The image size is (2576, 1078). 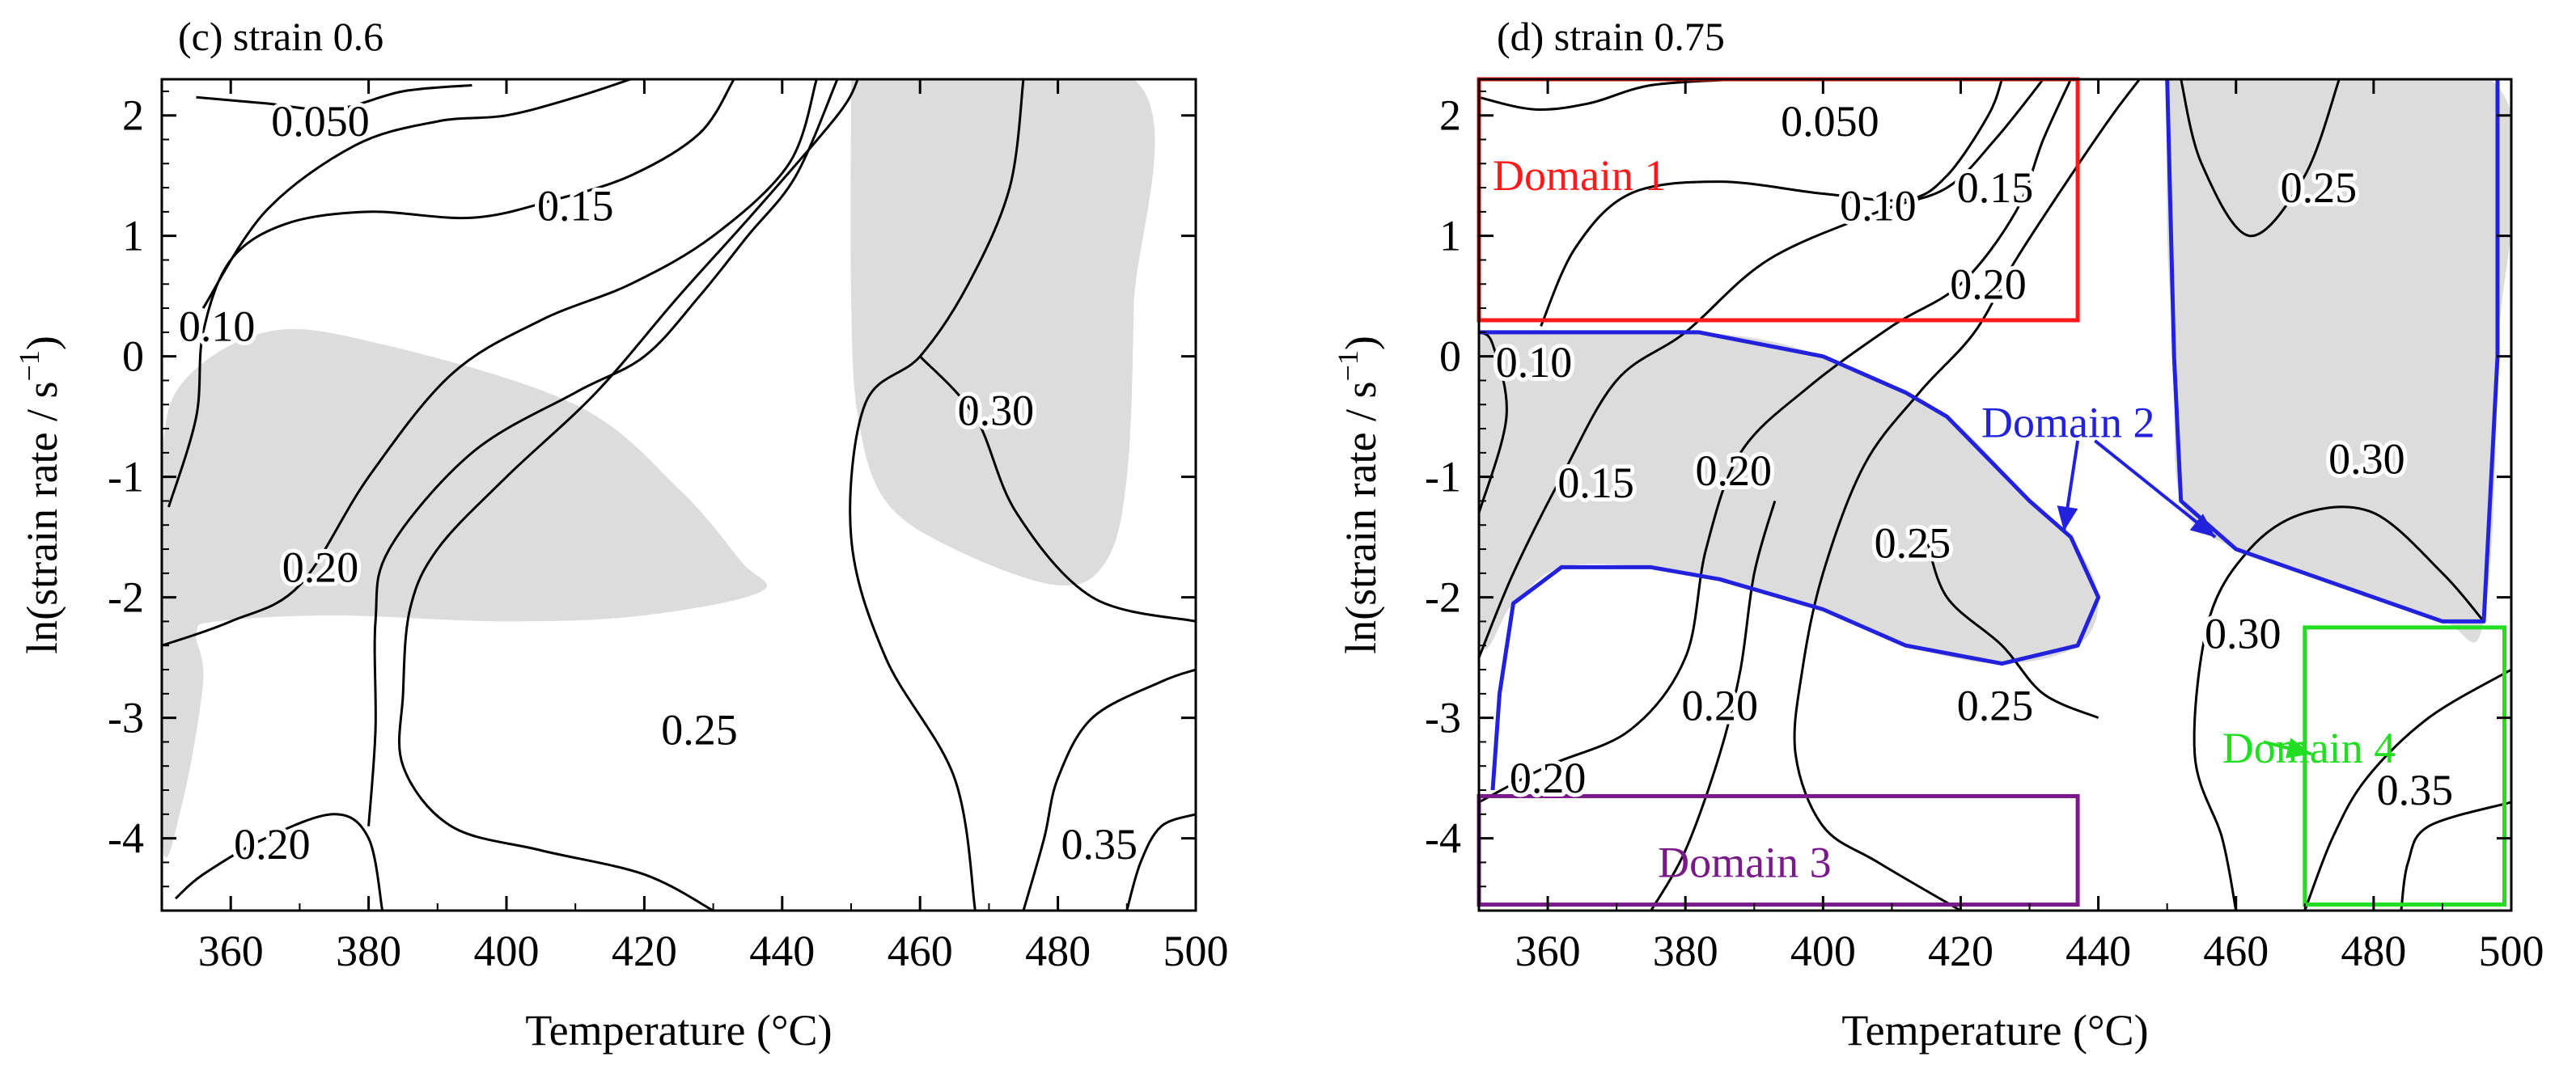 What do you see at coordinates (2067, 423) in the screenshot?
I see `domain-label: Domain 2` at bounding box center [2067, 423].